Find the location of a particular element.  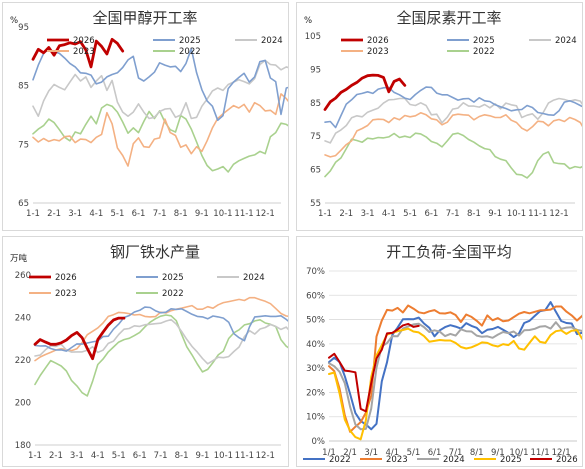

x-tick-label: 3/1 is located at coordinates (371, 453).